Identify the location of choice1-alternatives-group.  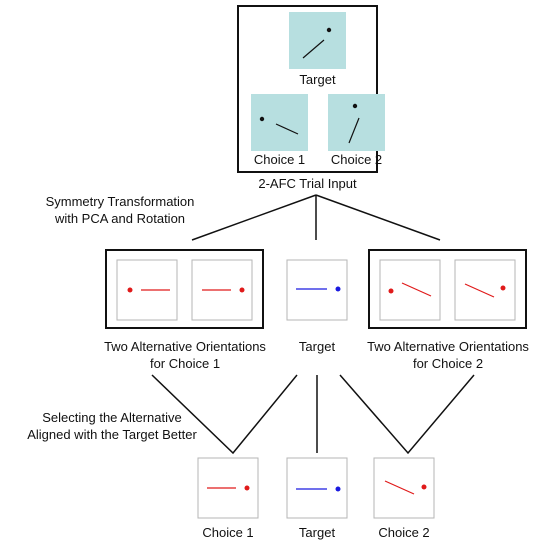
(184, 289).